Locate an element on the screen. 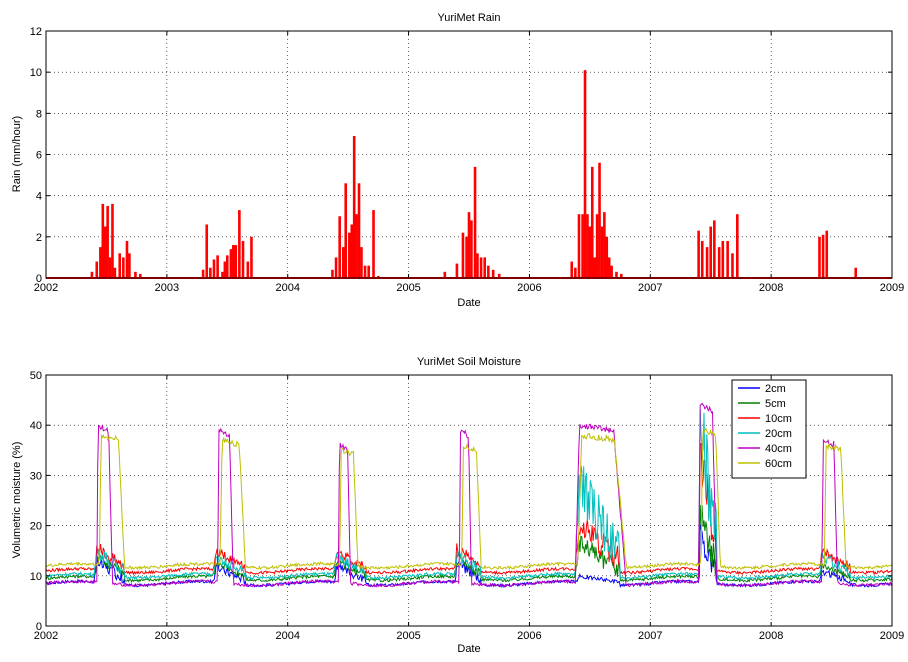 Image resolution: width=908 pixels, height=662 pixels. legend-entry: 10cm is located at coordinates (778, 419).